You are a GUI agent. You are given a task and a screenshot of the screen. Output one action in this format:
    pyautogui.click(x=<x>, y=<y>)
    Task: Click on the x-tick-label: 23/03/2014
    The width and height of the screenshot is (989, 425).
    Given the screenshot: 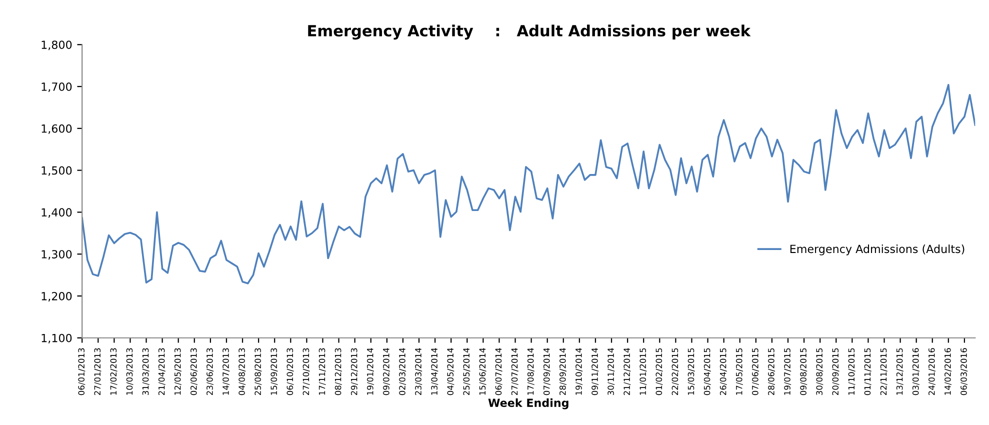 What is the action you would take?
    pyautogui.click(x=418, y=372)
    